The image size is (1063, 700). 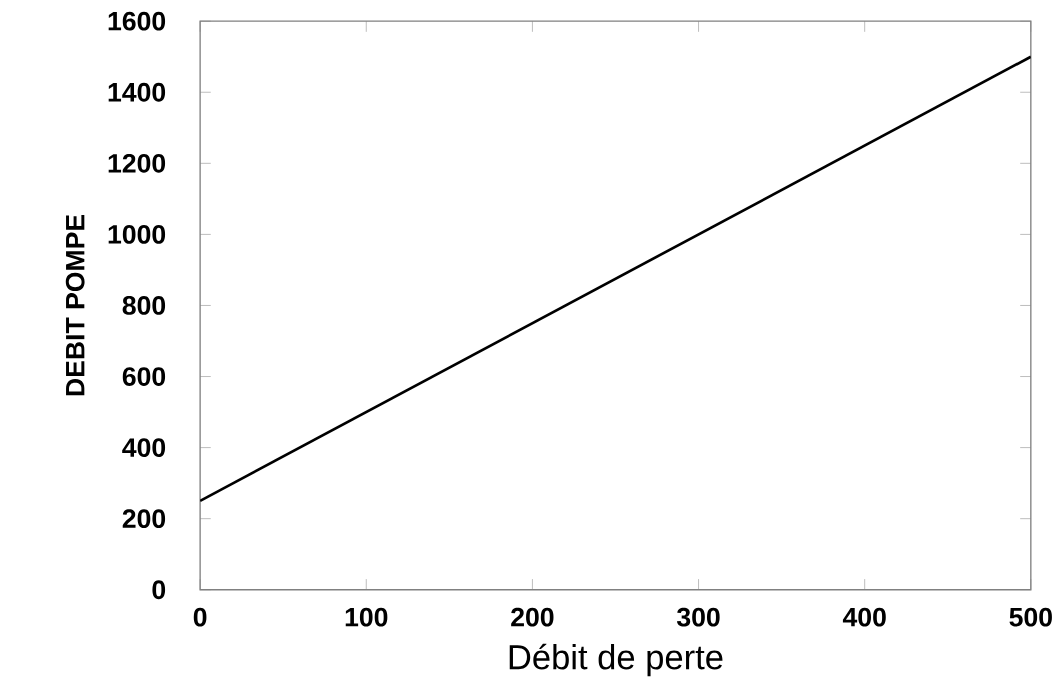 I want to click on y-tick-label: 1600, so click(x=137, y=21).